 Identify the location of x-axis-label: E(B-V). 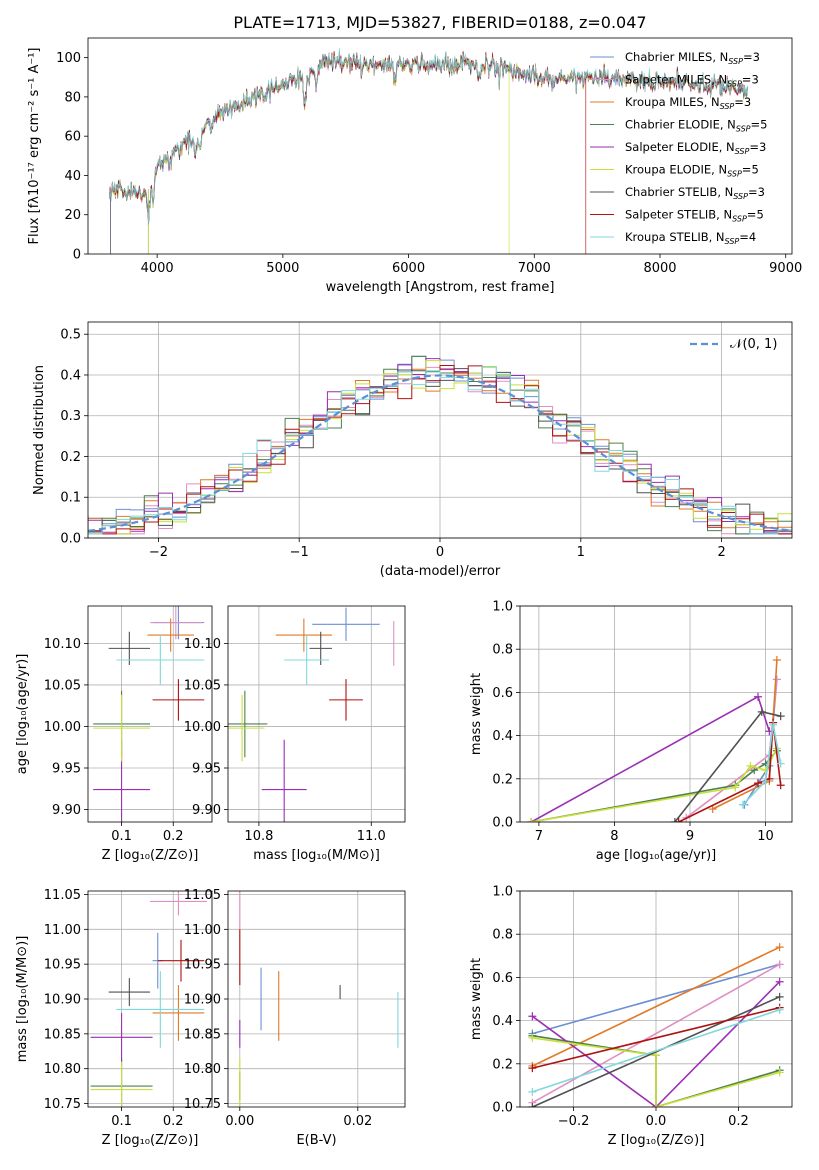
(316, 1140).